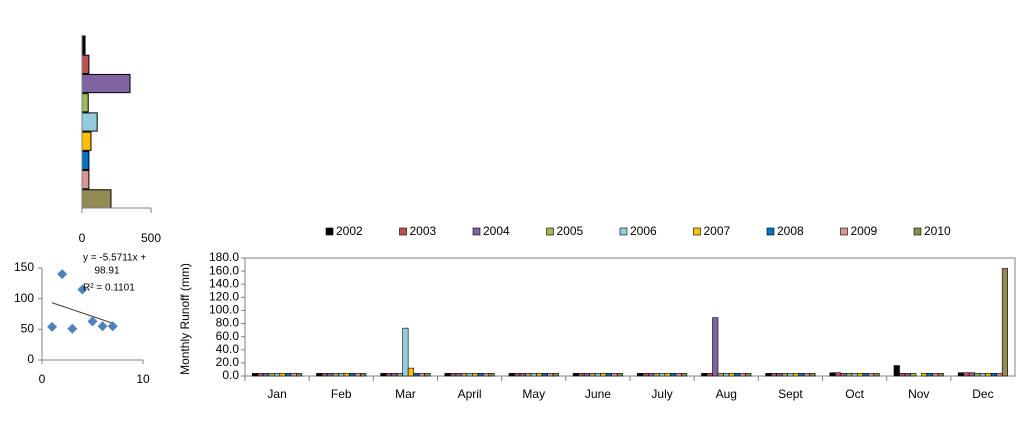 This screenshot has width=1031, height=425. What do you see at coordinates (349, 231) in the screenshot?
I see `legend-label: 2002` at bounding box center [349, 231].